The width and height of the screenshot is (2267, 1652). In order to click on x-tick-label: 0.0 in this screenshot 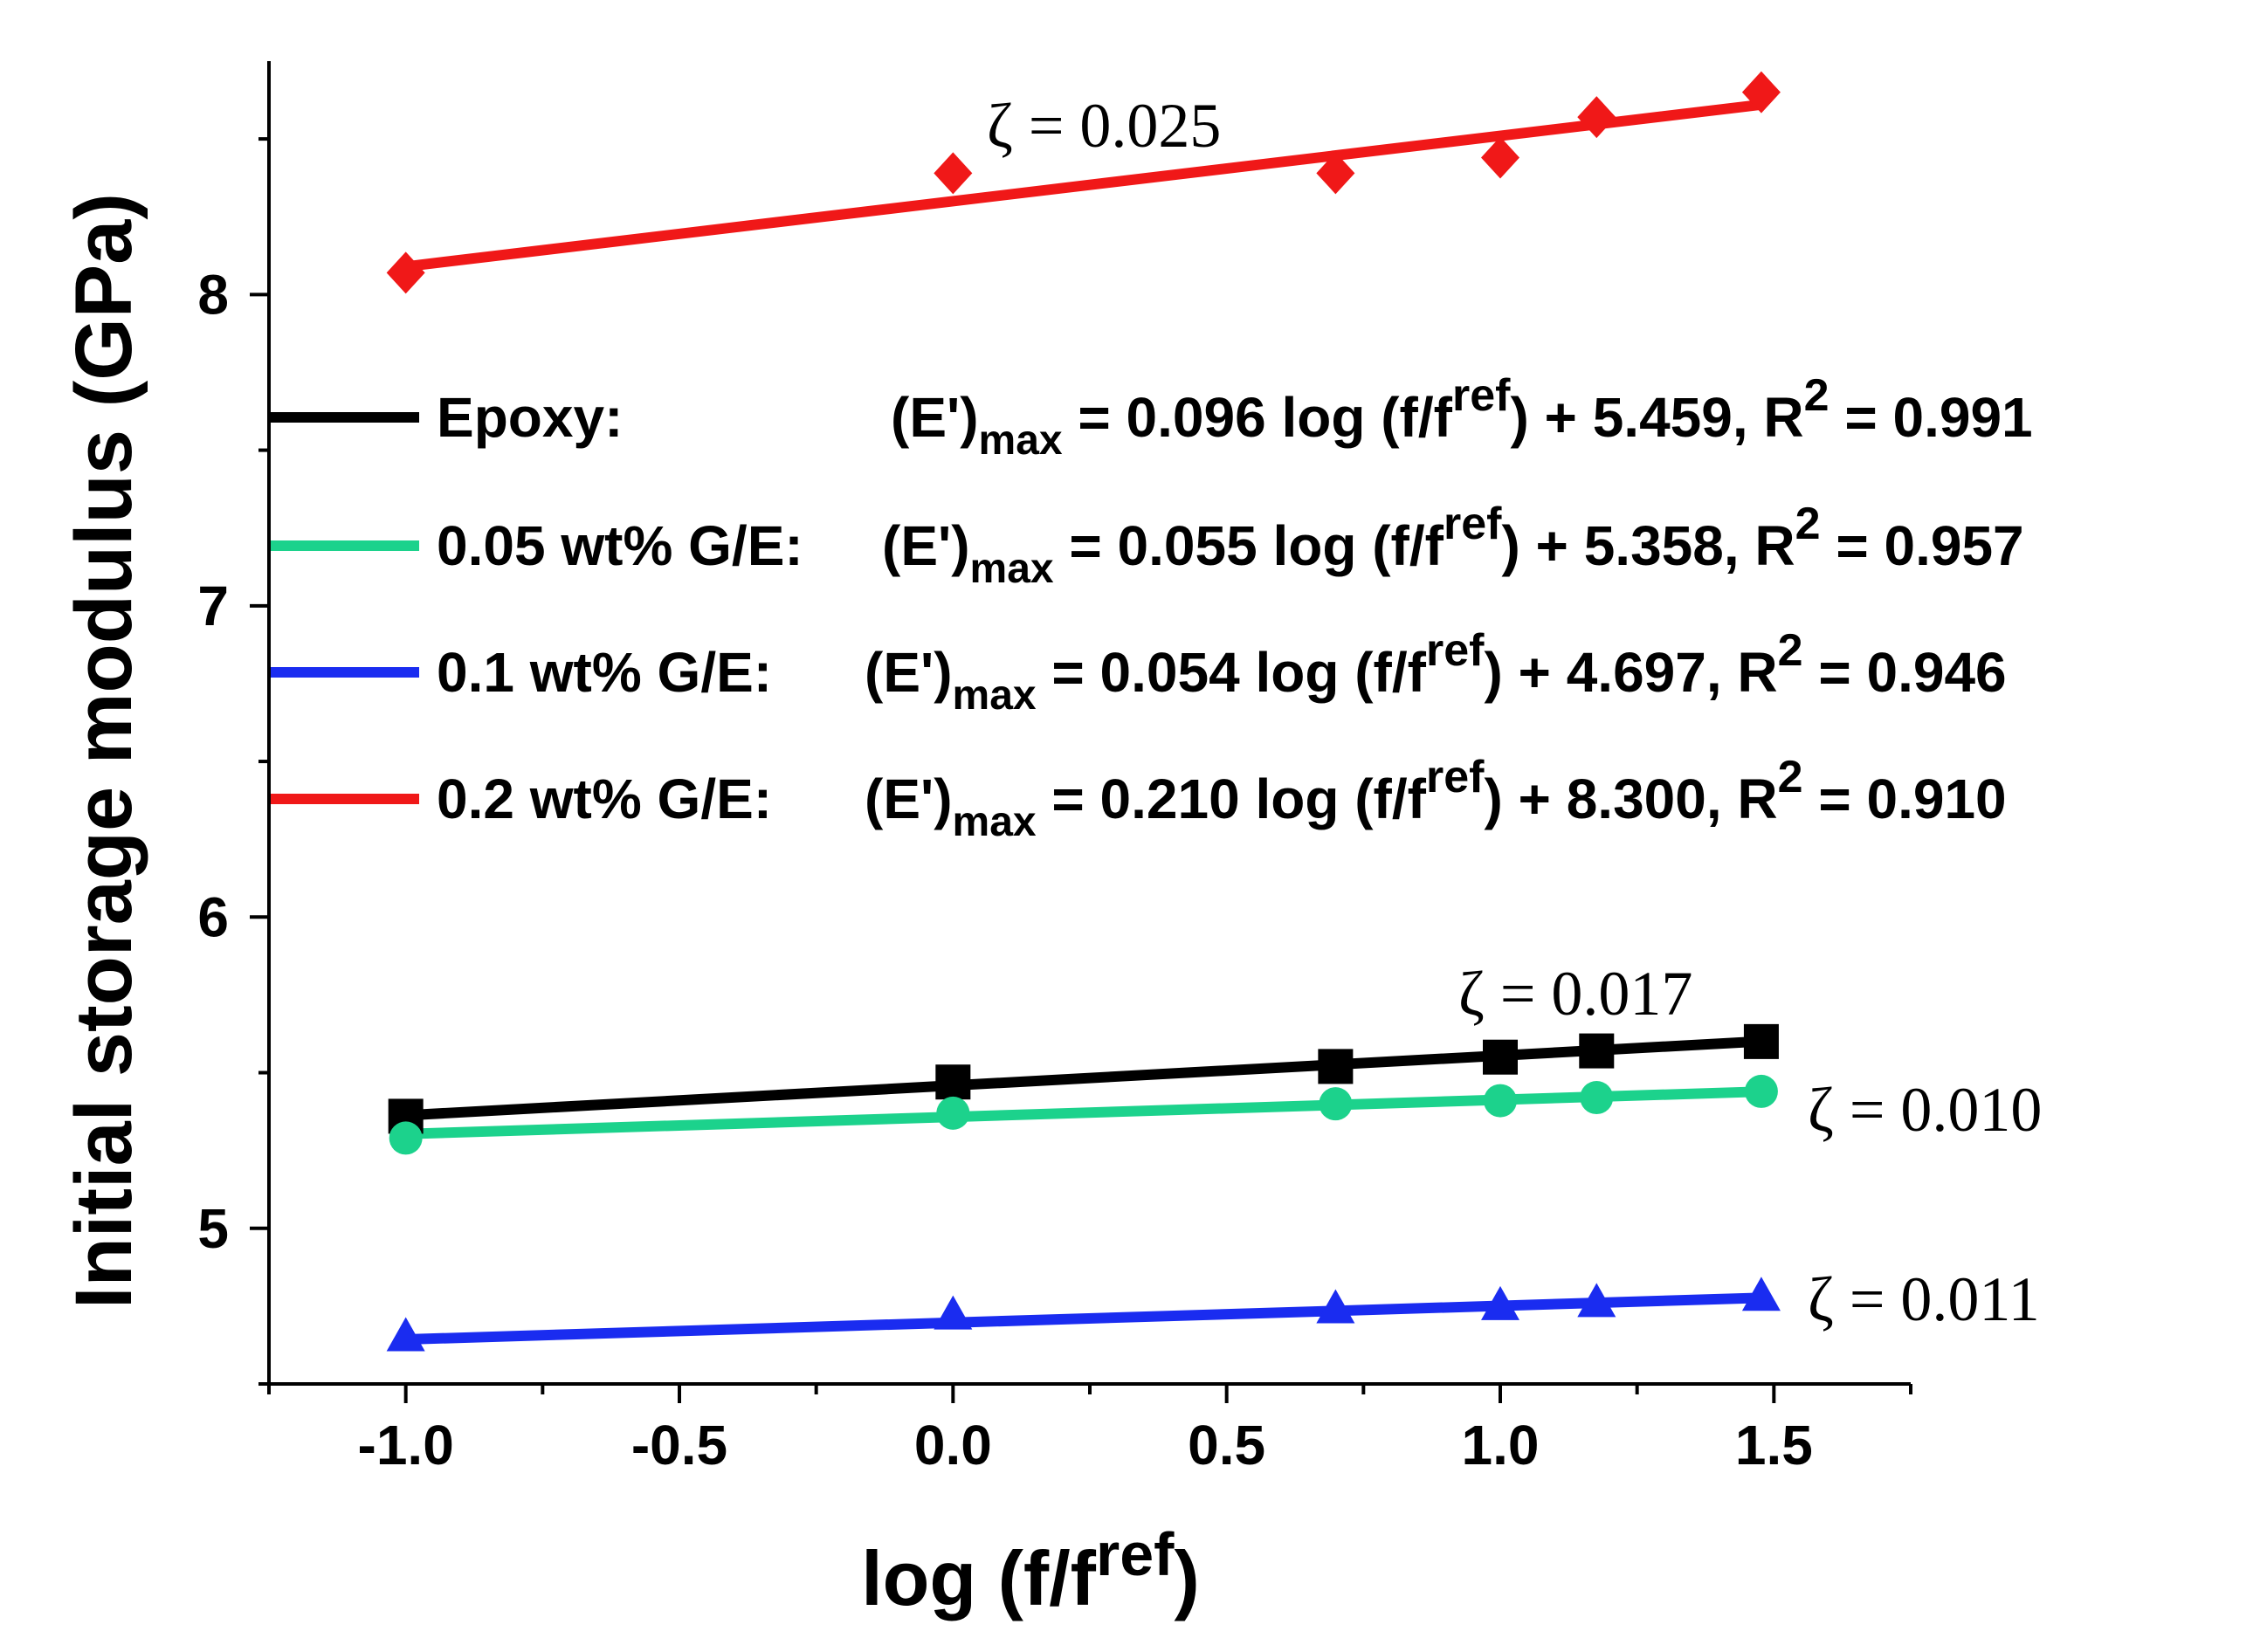, I will do `click(953, 1445)`.